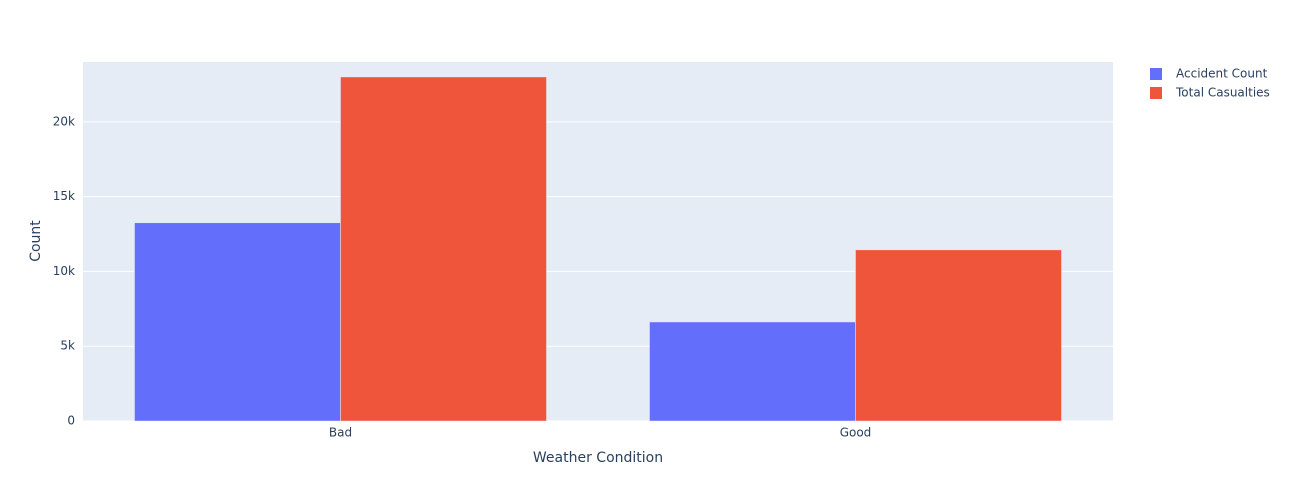  I want to click on y-tick-label: 10k, so click(64, 271).